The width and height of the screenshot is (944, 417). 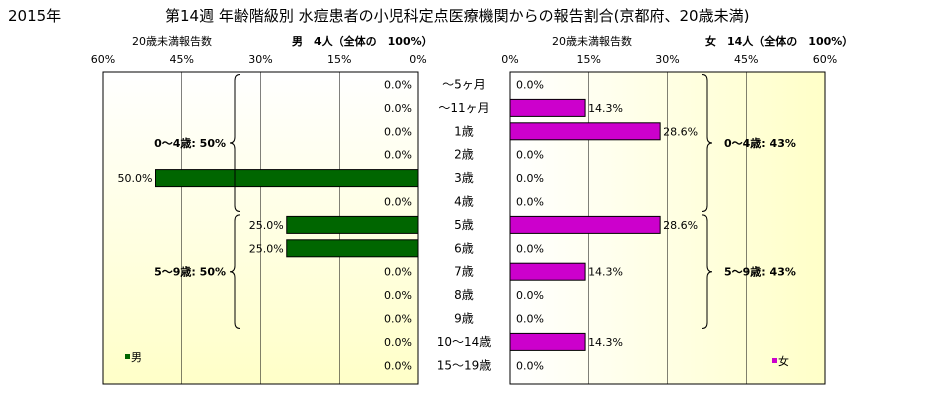 I want to click on legend-swatch-male, so click(x=127, y=356).